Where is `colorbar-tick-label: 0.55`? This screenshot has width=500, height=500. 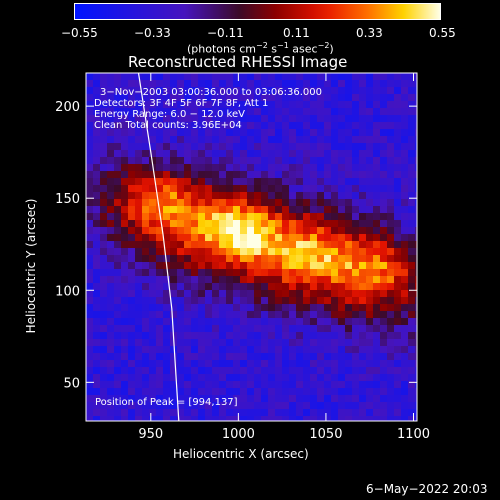
colorbar-tick-label: 0.55 is located at coordinates (442, 33).